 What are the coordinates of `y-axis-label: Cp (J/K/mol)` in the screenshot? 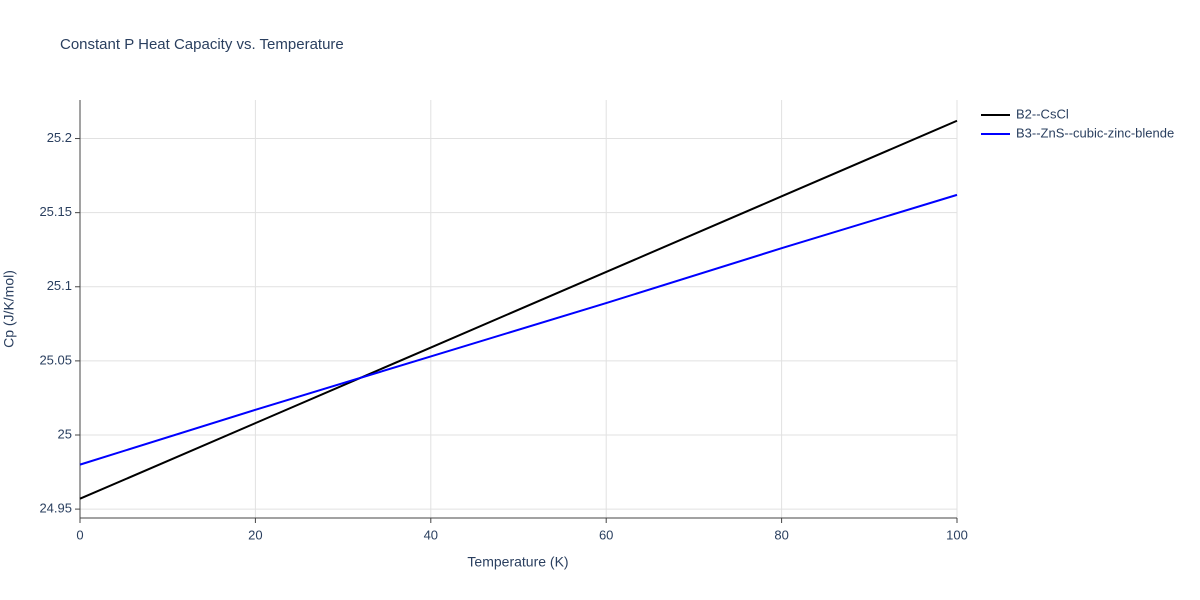 It's located at (9, 309).